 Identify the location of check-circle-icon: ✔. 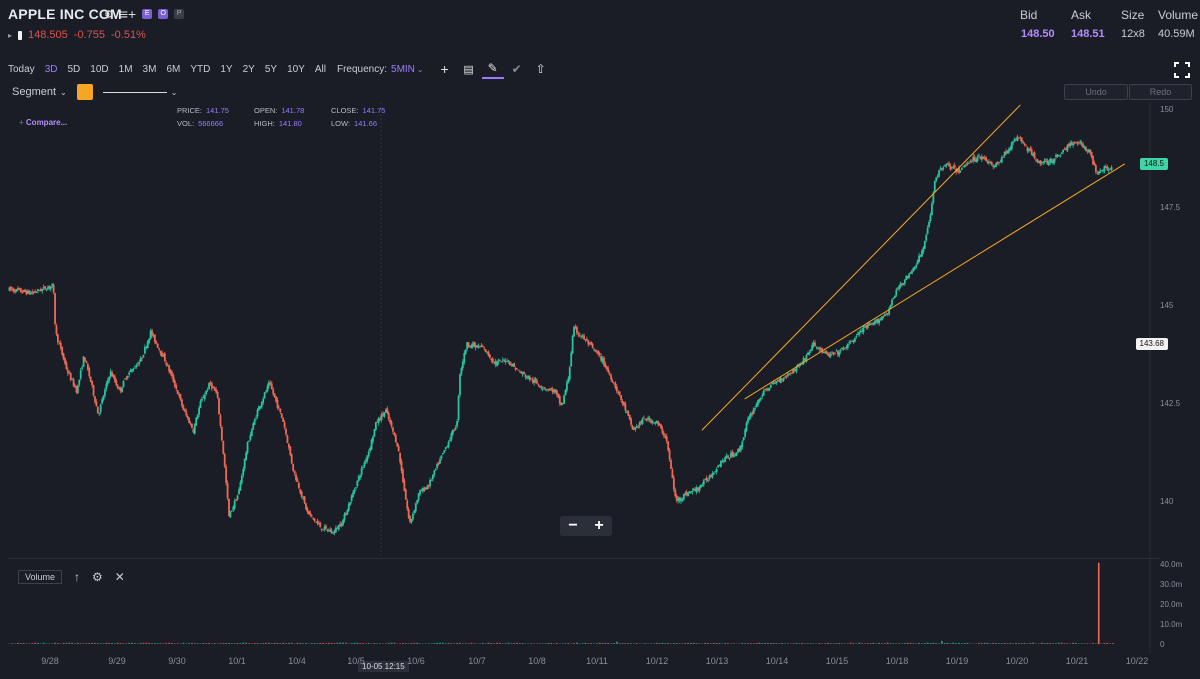
(516, 69).